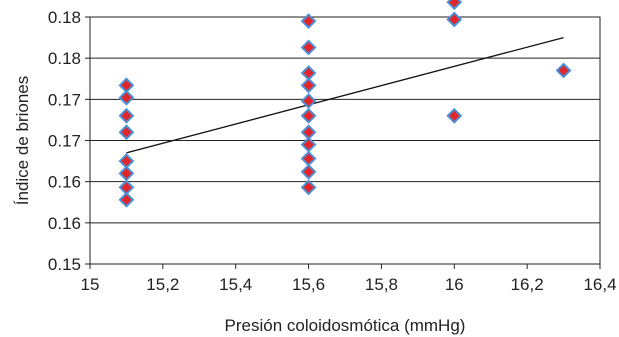 The image size is (619, 337). Describe the element at coordinates (64, 264) in the screenshot. I see `y-tick-label: 0.15` at that location.